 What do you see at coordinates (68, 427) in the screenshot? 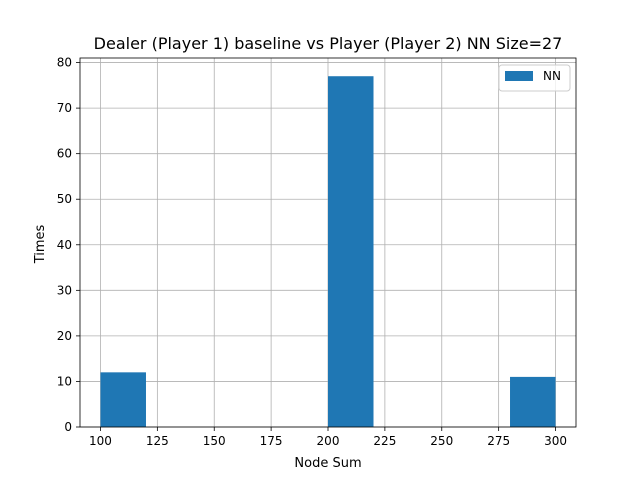
I see `y-tick-label: 0` at bounding box center [68, 427].